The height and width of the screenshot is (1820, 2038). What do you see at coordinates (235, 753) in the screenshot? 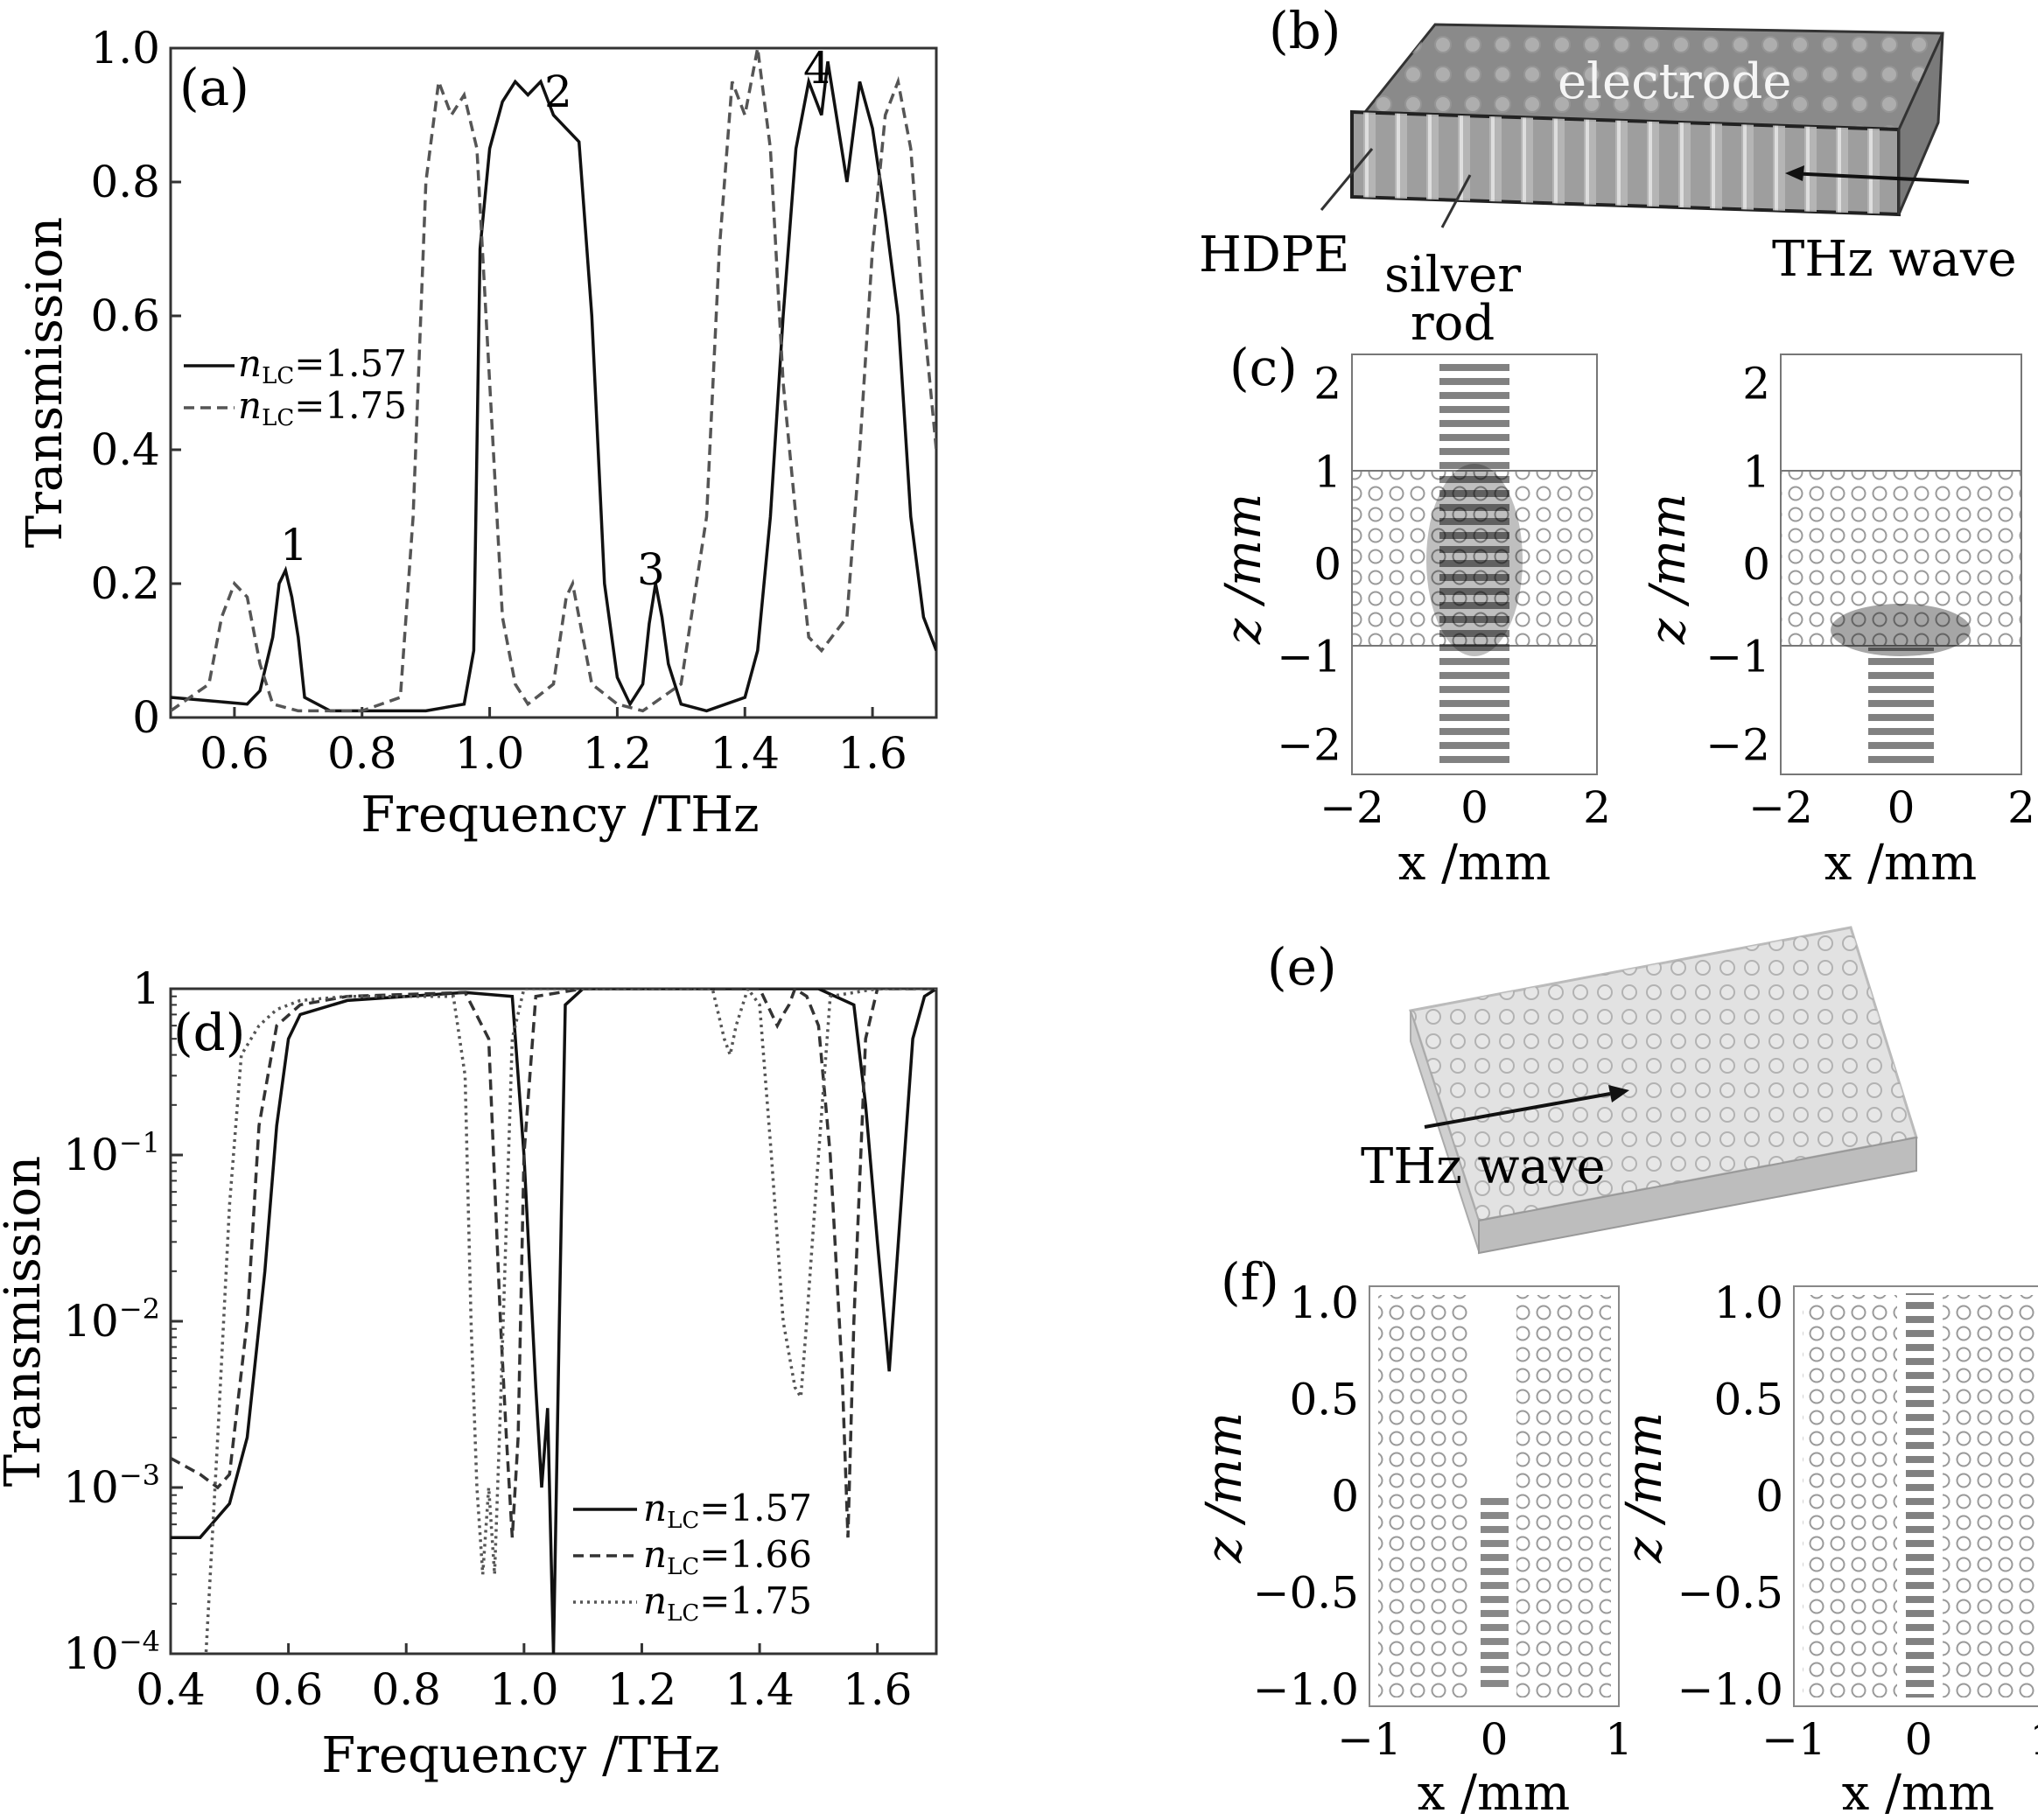
I see `x-tick-label-a: 0.6` at bounding box center [235, 753].